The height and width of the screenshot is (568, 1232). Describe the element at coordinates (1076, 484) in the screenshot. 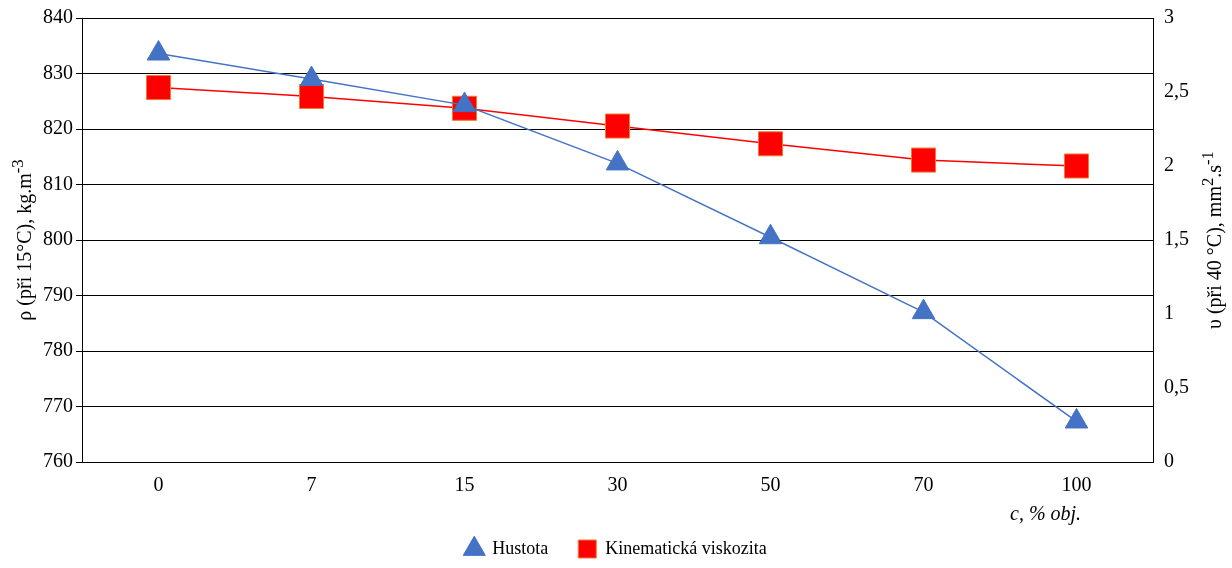

I see `x-tick-label: 100` at that location.